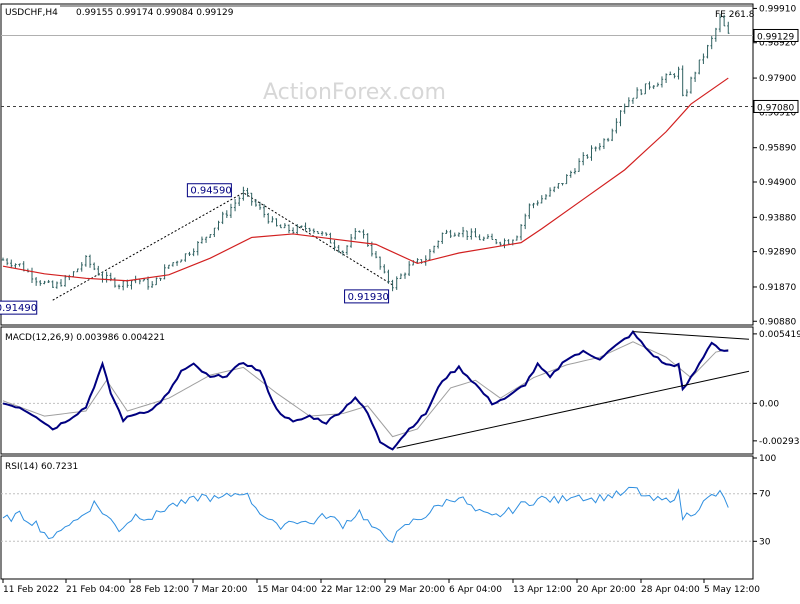 The height and width of the screenshot is (604, 800). Describe the element at coordinates (767, 459) in the screenshot. I see `y-tick-label: 100` at that location.